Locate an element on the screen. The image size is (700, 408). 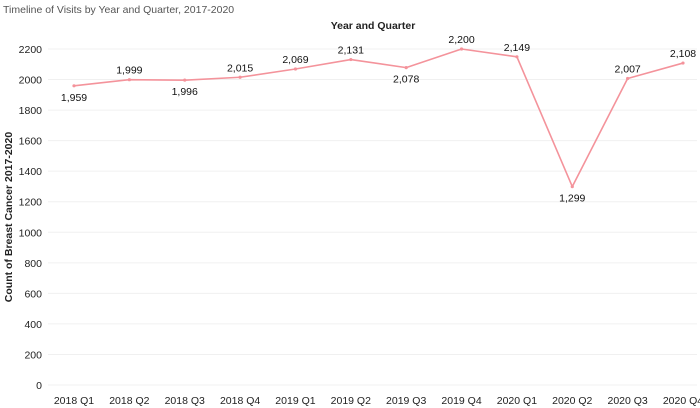
y-tick-label: 1000 is located at coordinates (31, 233).